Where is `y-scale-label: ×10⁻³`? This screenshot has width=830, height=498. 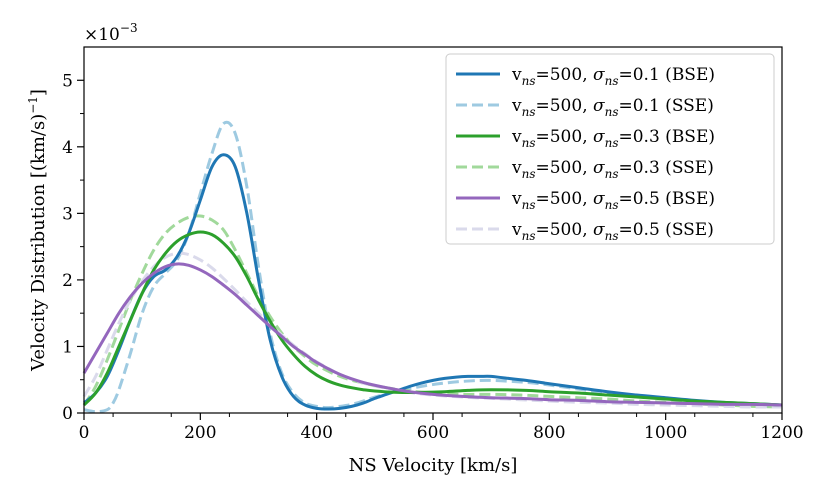
y-scale-label: ×10⁻³ is located at coordinates (111, 33).